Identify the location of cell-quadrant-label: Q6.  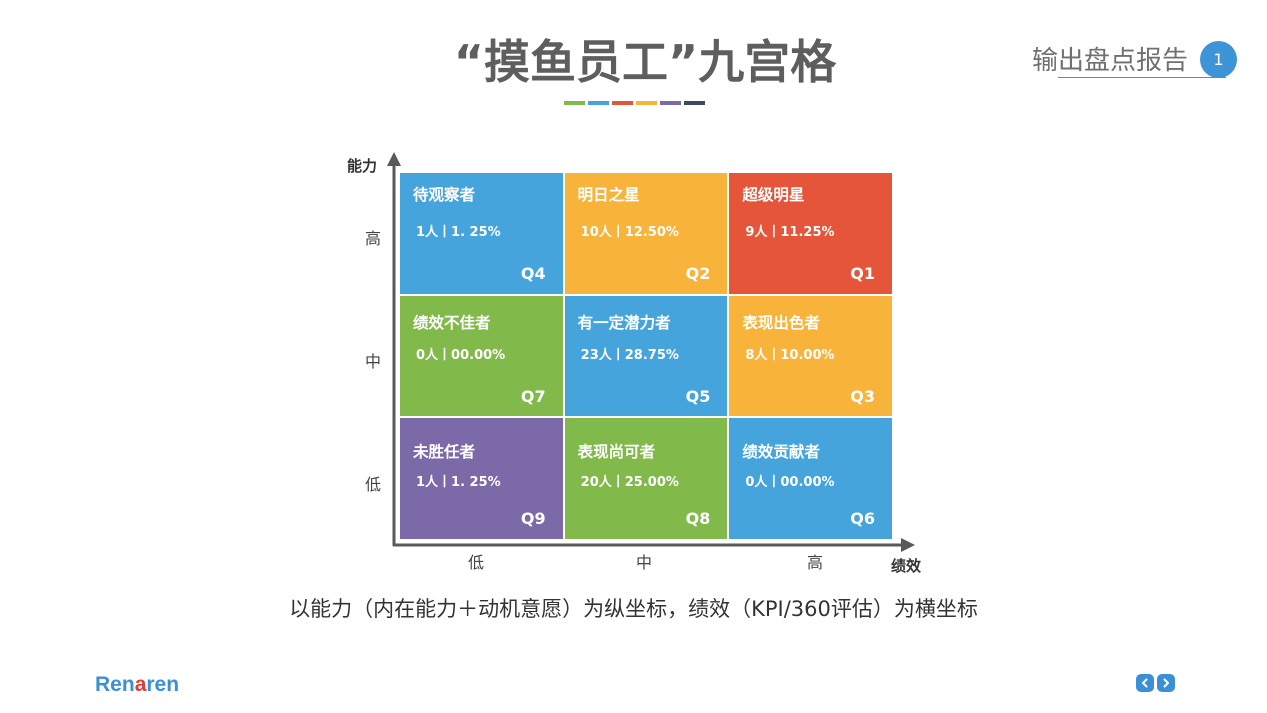
(862, 519).